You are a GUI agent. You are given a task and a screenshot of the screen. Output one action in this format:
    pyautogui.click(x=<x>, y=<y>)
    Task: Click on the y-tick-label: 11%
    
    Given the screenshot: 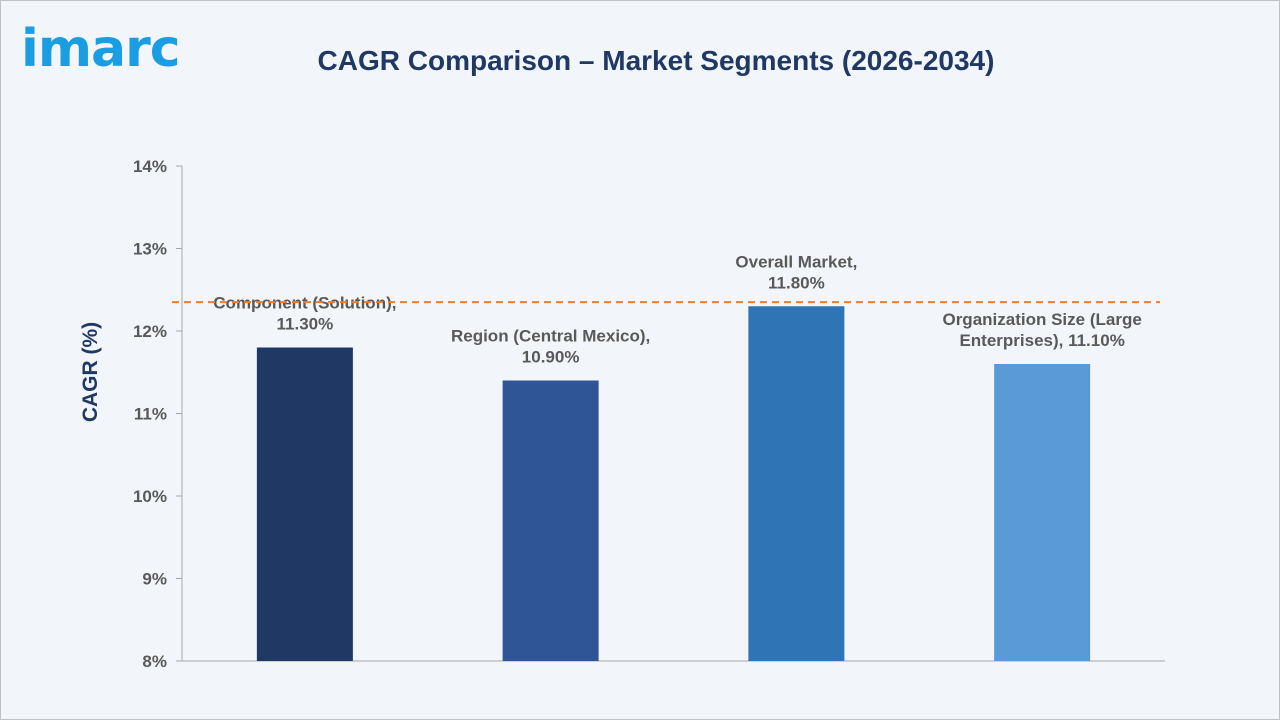 What is the action you would take?
    pyautogui.click(x=150, y=414)
    